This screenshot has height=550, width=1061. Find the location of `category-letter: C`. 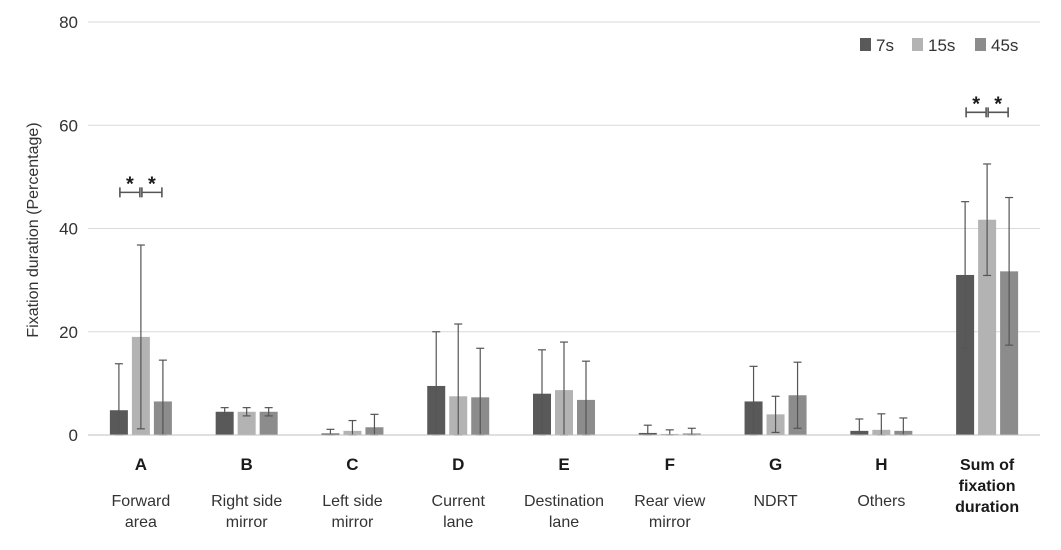

category-letter: C is located at coordinates (352, 464).